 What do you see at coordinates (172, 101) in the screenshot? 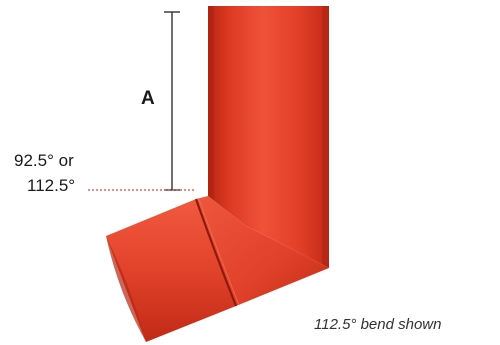
I see `dimension-a-line` at bounding box center [172, 101].